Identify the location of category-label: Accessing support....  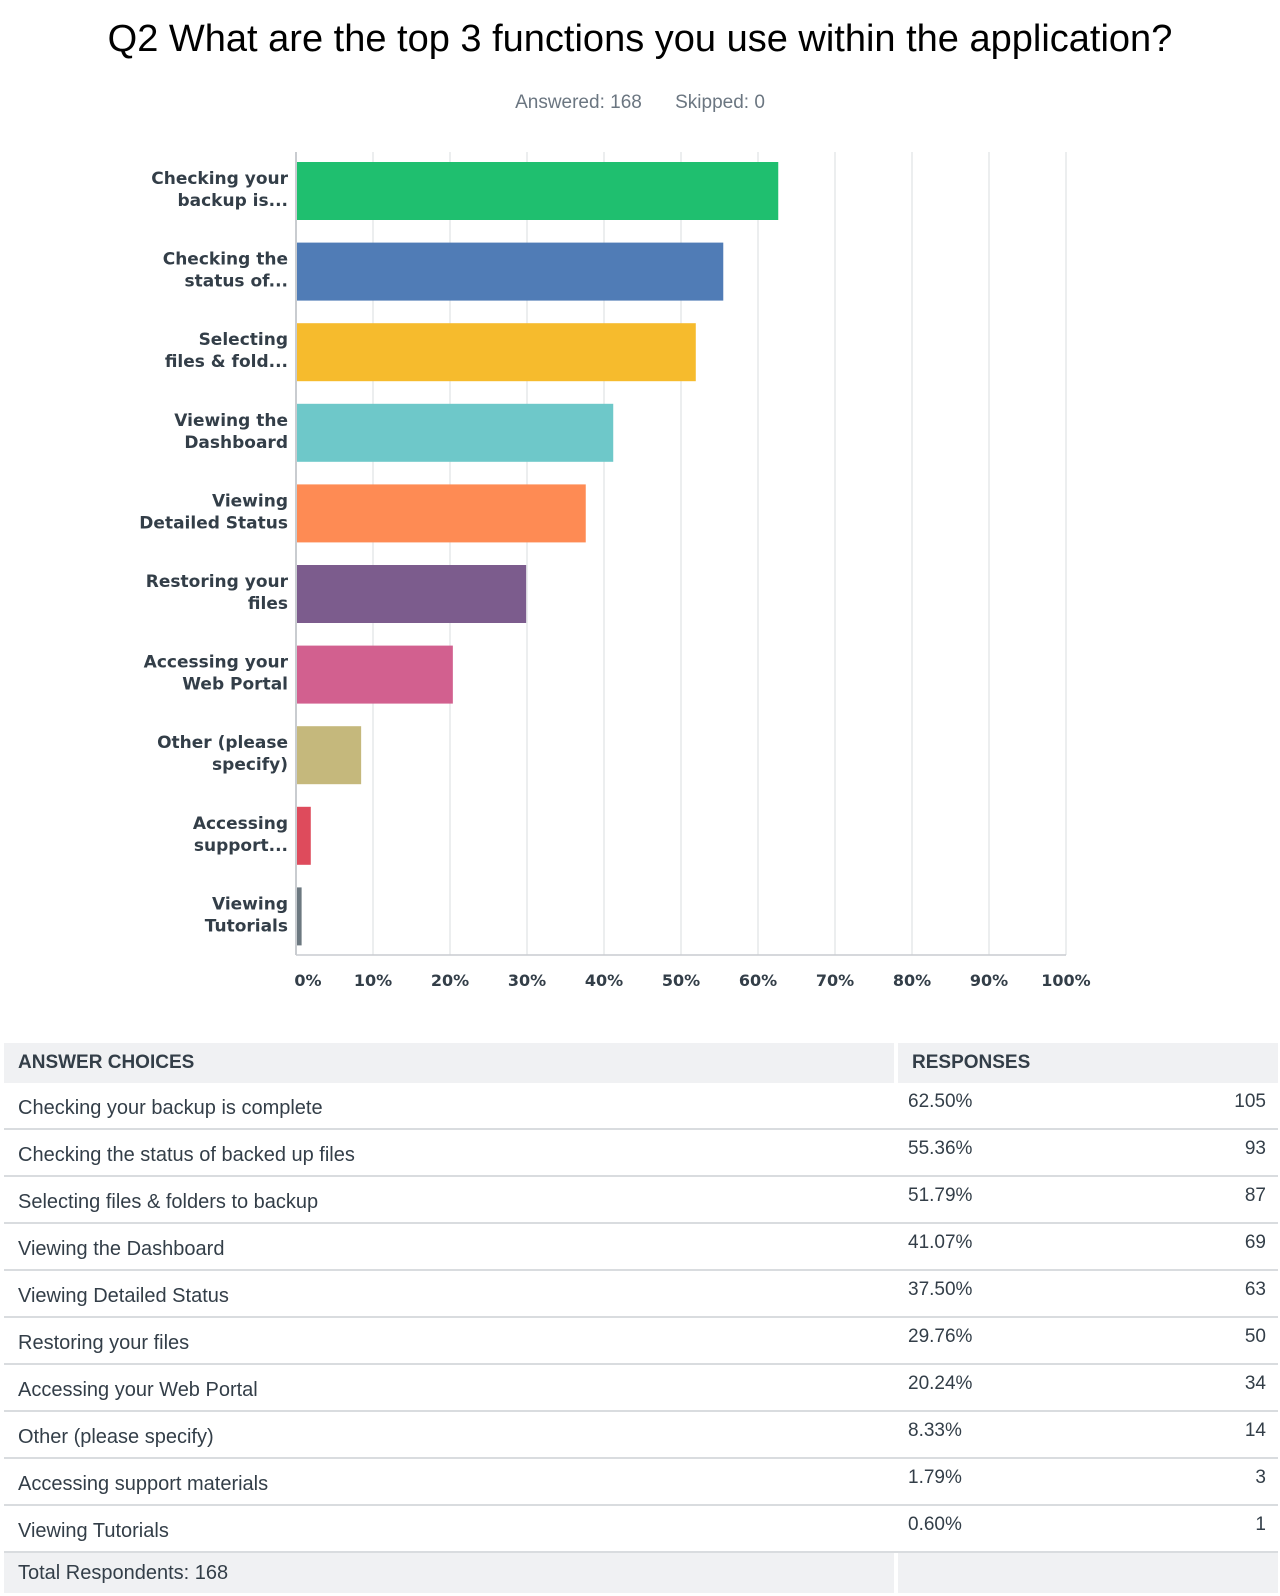
(240, 835).